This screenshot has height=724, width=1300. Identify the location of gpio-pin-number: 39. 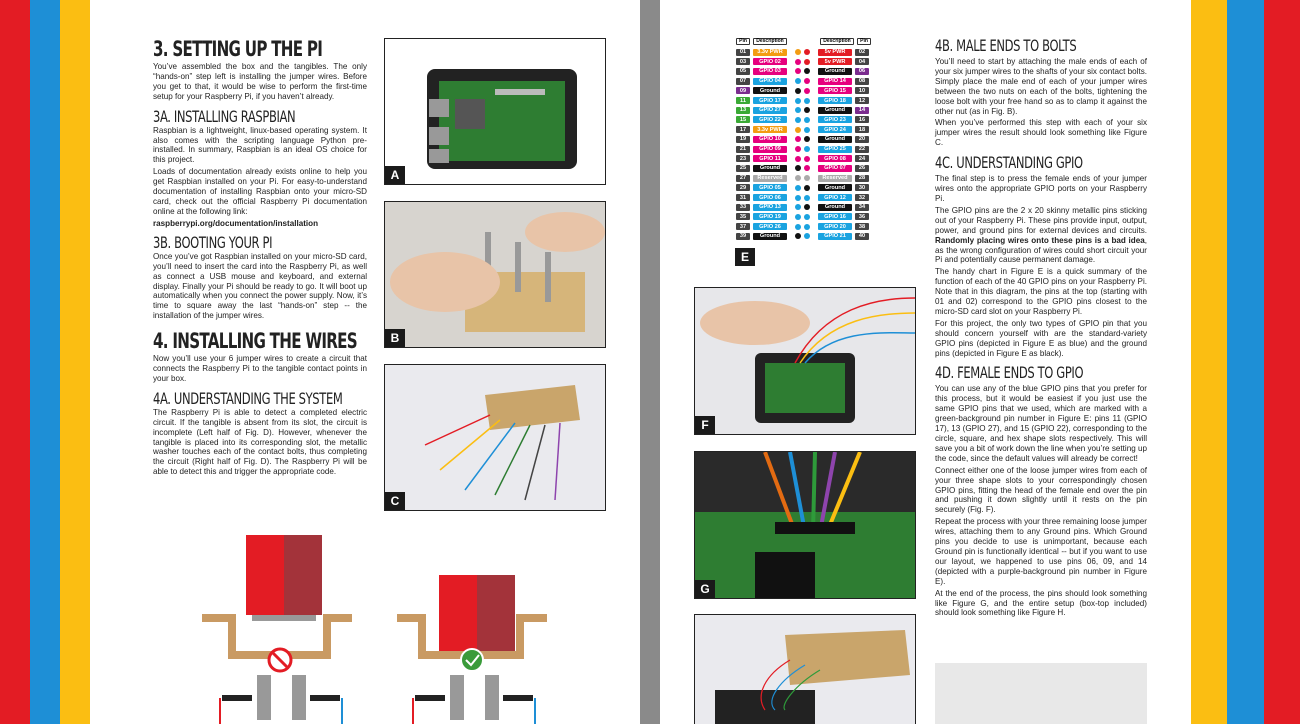
(743, 236).